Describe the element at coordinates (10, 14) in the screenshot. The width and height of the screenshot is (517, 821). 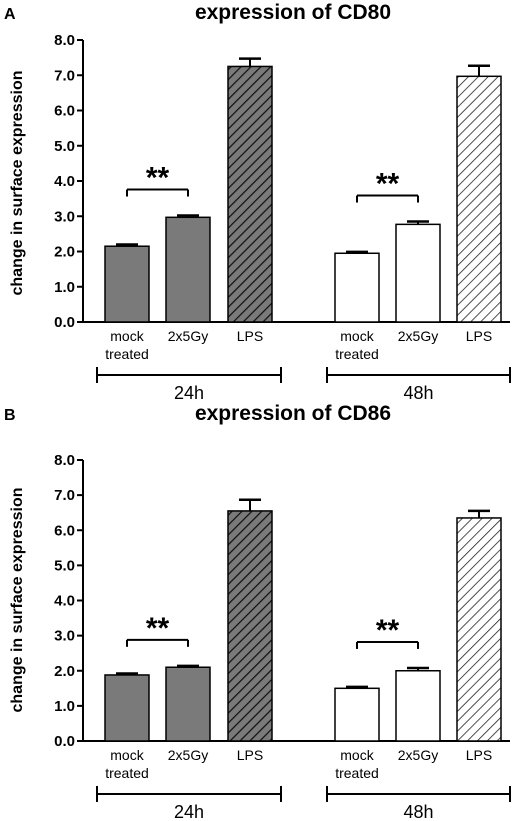
I see `panel-letter: A` at that location.